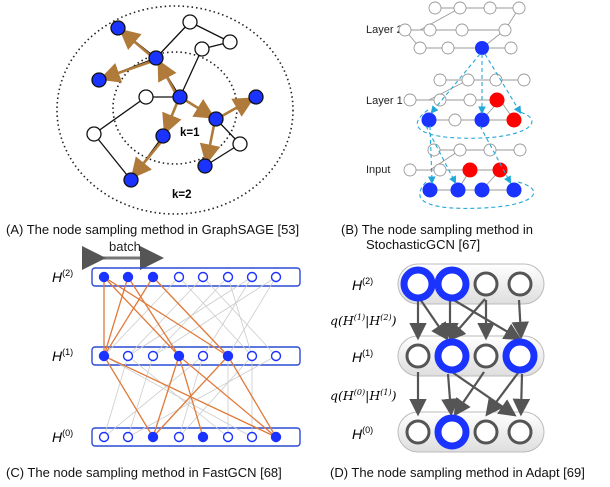 Image resolution: width=610 pixels, height=487 pixels. Describe the element at coordinates (437, 229) in the screenshot. I see `caption-b-line1: (B) The node sampling method in` at that location.